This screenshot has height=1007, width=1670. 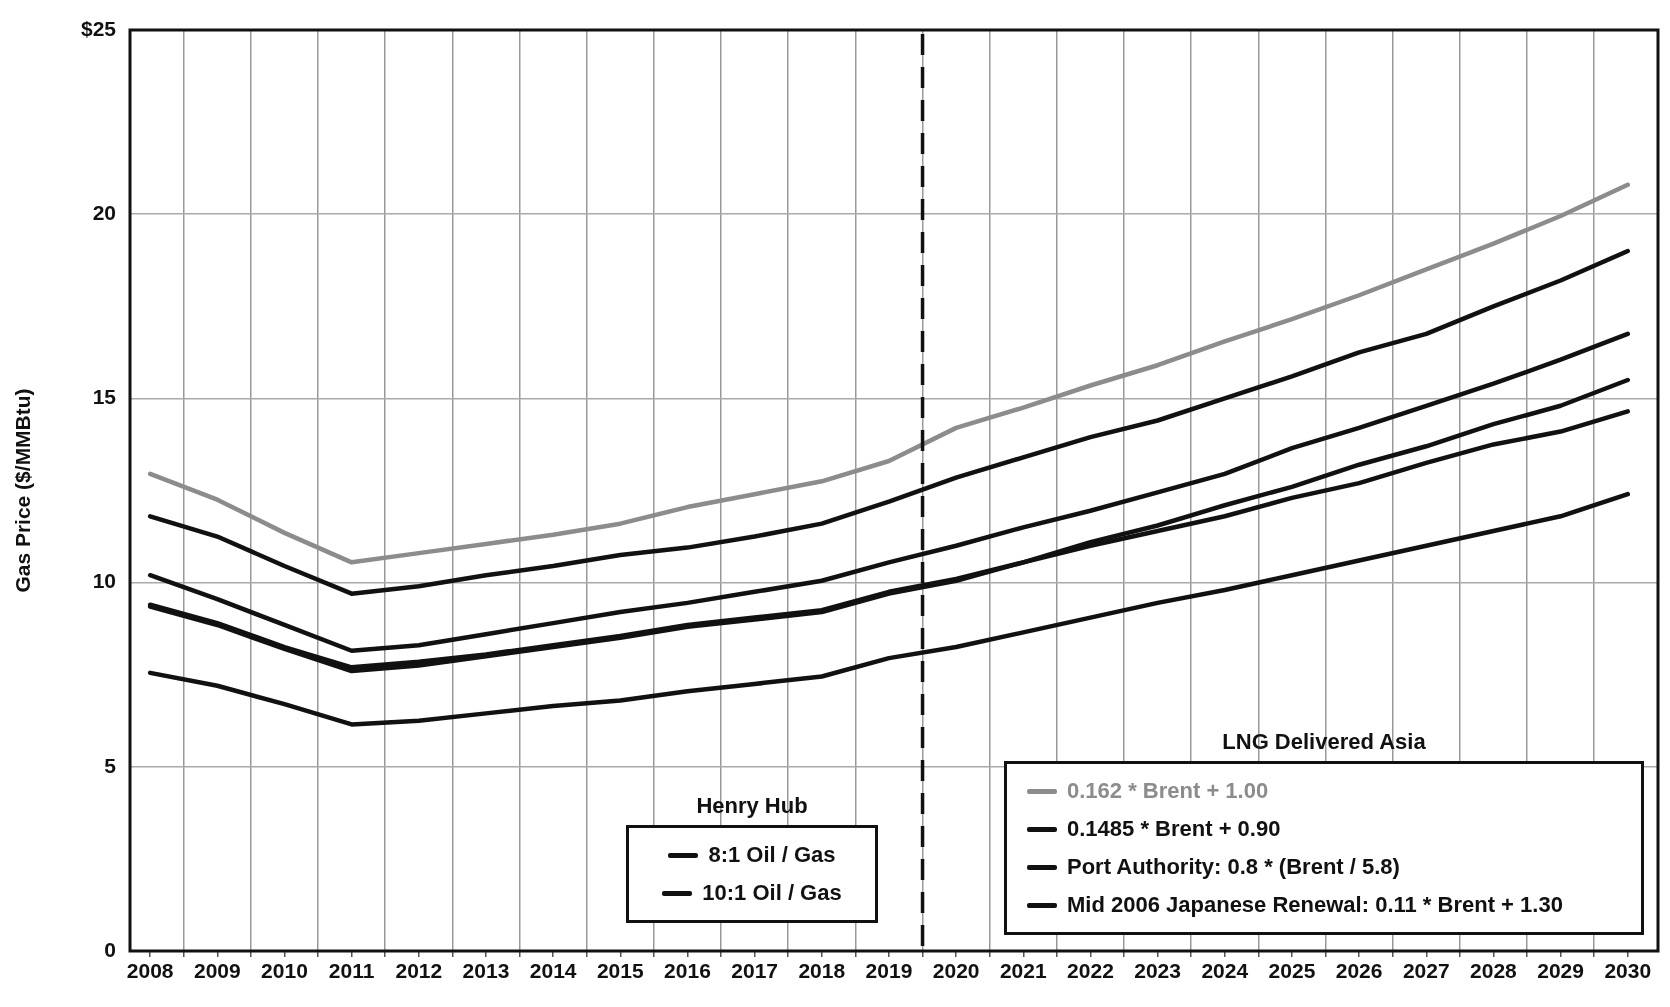 I want to click on y-tick-label: 10, so click(x=104, y=581).